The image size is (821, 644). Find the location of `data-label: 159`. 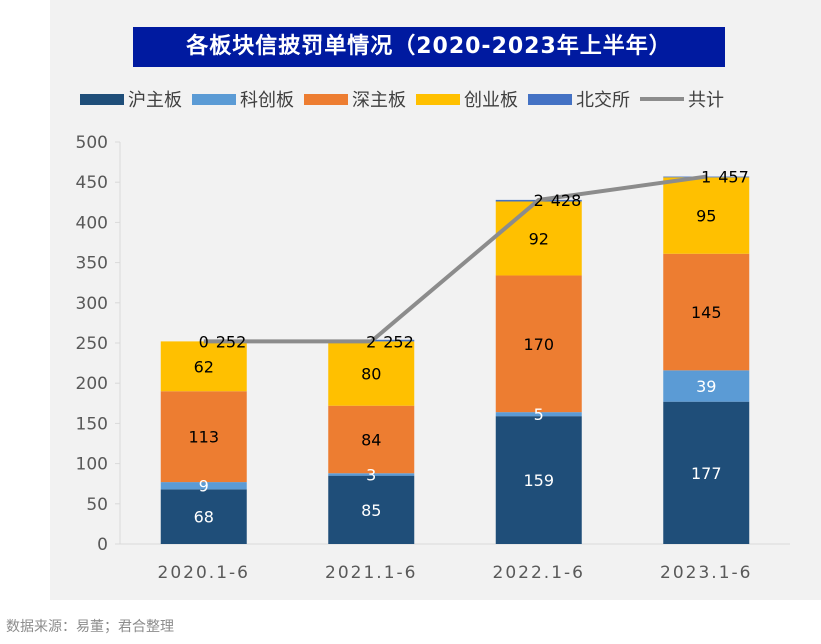

data-label: 159 is located at coordinates (538, 480).